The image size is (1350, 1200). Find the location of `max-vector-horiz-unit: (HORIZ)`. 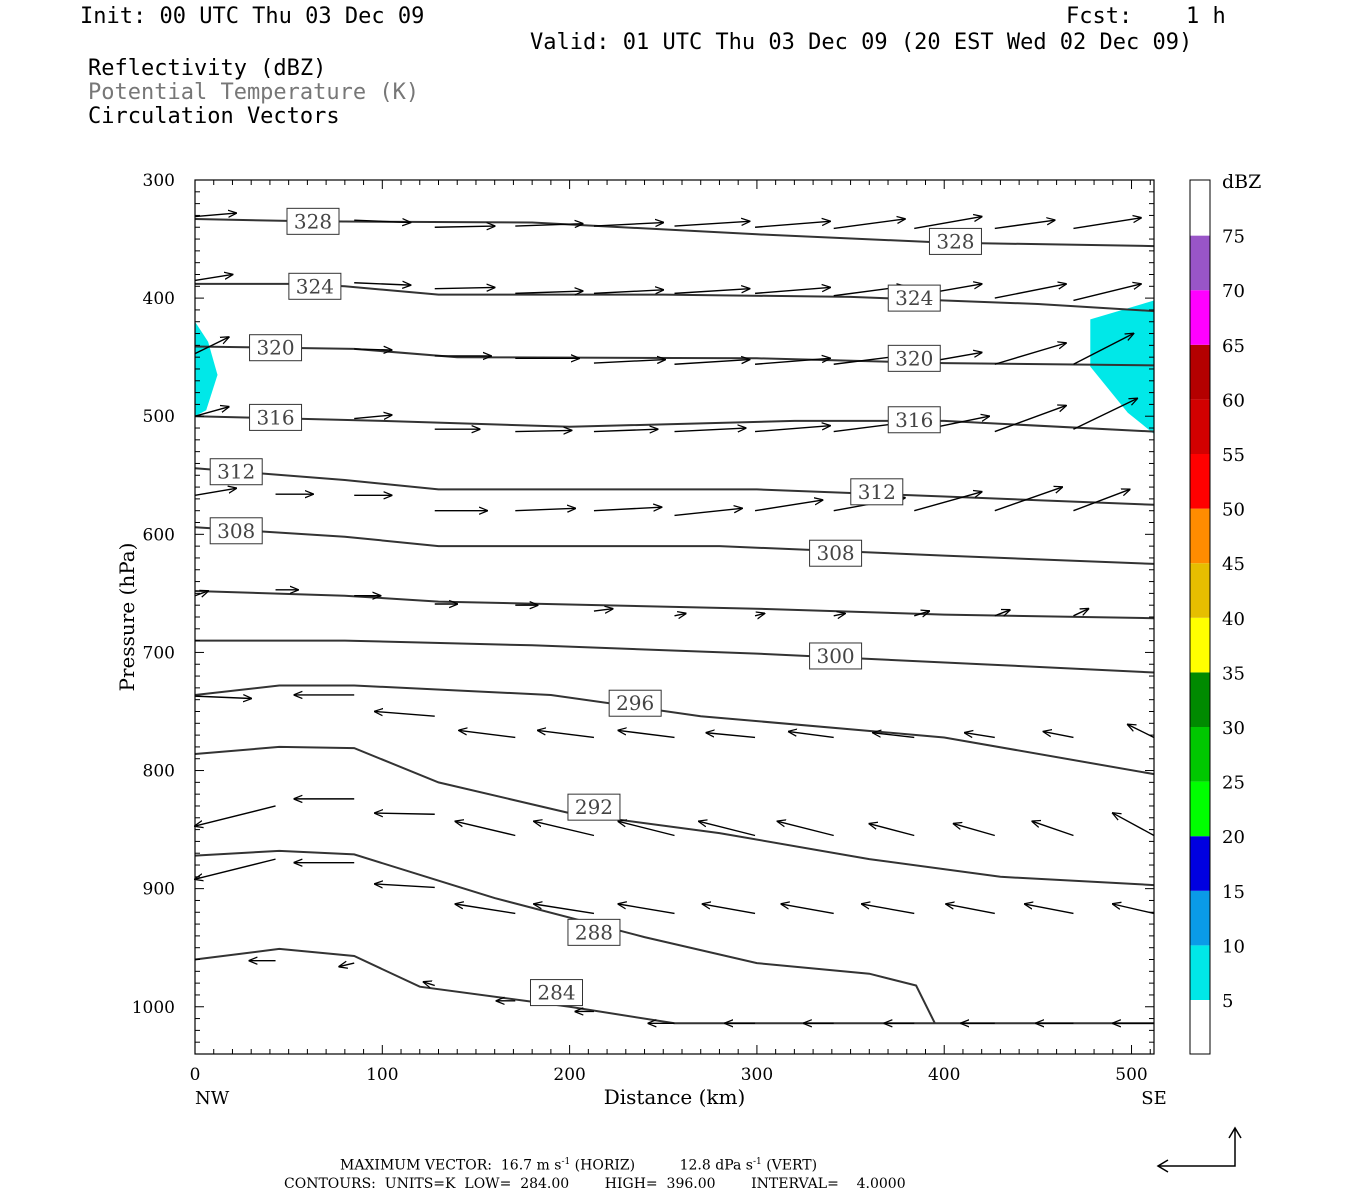

max-vector-horiz-unit: (HORIZ) is located at coordinates (605, 1165).